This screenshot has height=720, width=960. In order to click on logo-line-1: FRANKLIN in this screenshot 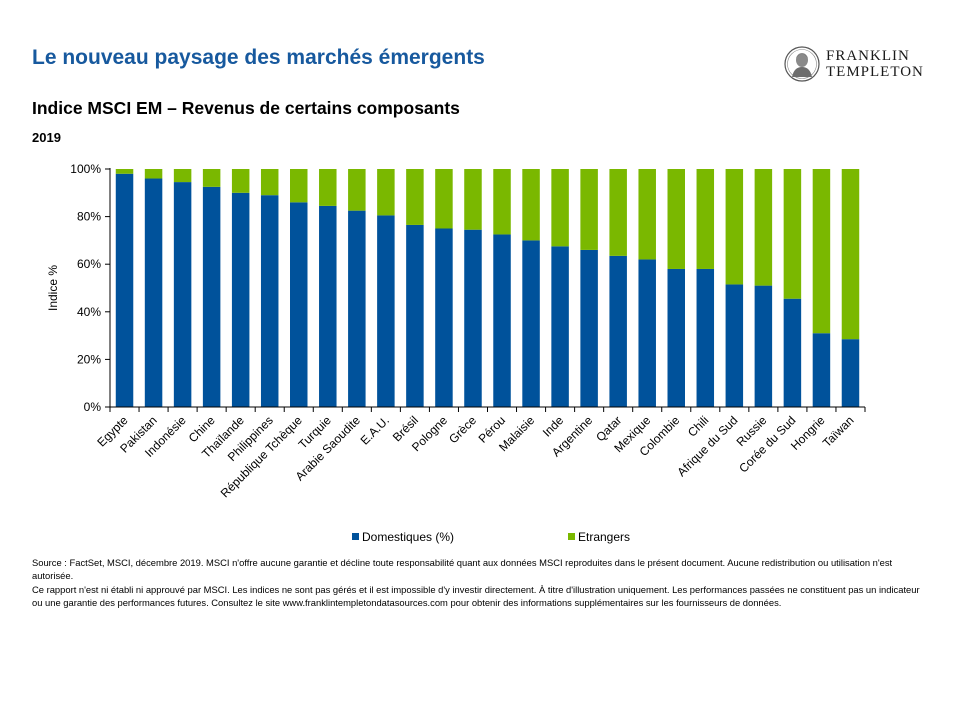, I will do `click(868, 56)`.